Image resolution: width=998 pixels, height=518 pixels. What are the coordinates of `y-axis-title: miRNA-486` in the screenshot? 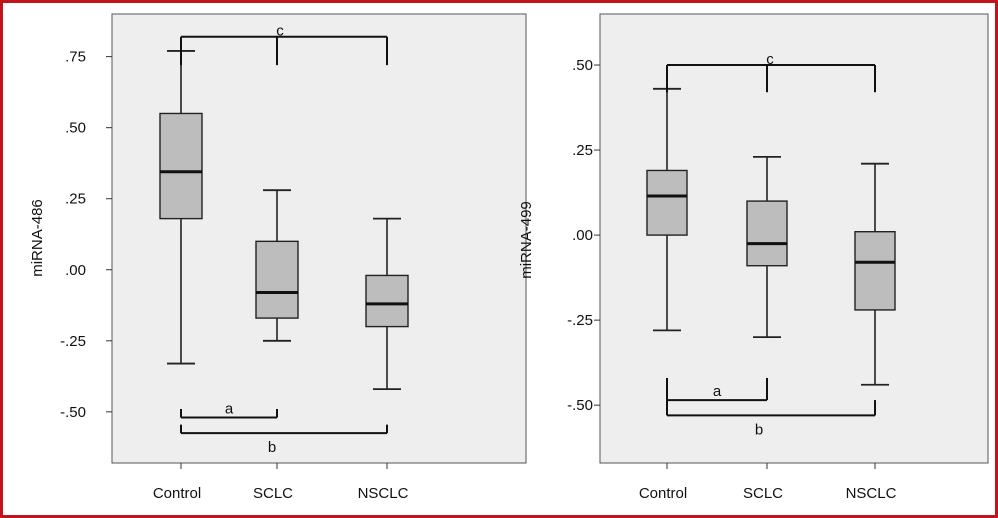 It's located at (37, 238).